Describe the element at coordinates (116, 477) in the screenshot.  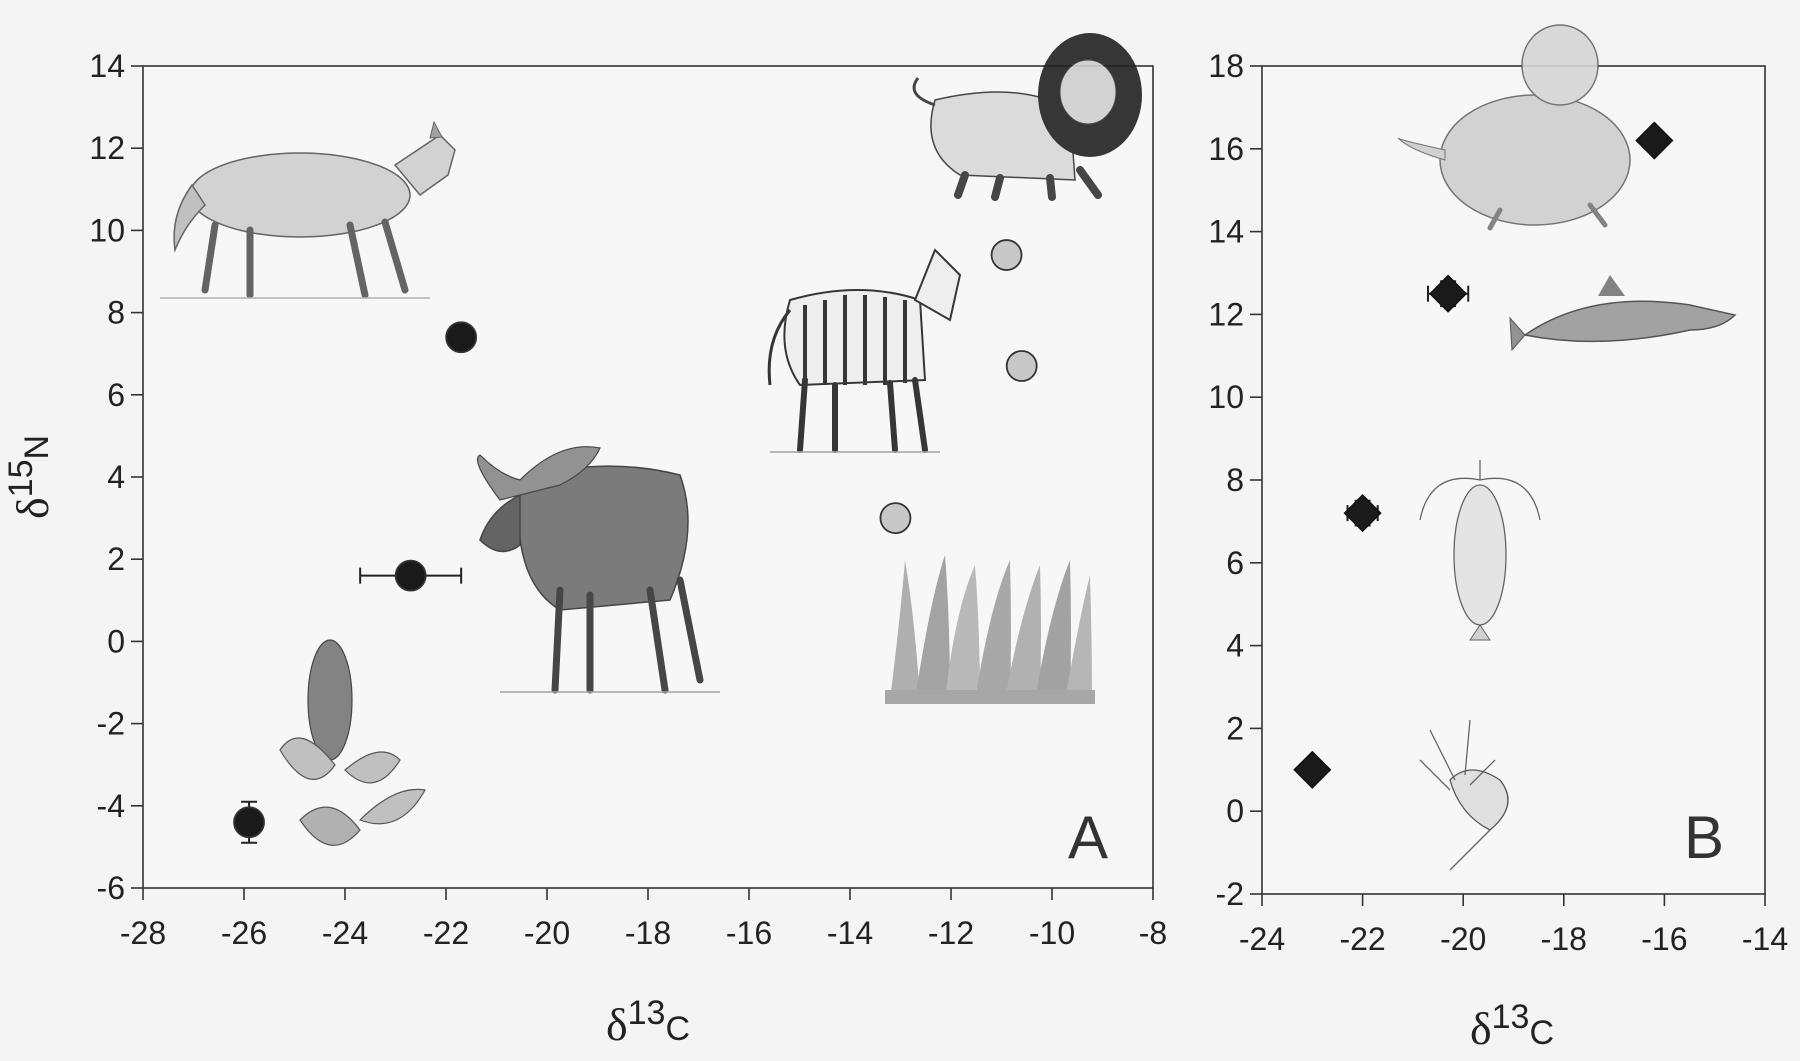
I see `panel-a-y-tick-label: 4` at that location.